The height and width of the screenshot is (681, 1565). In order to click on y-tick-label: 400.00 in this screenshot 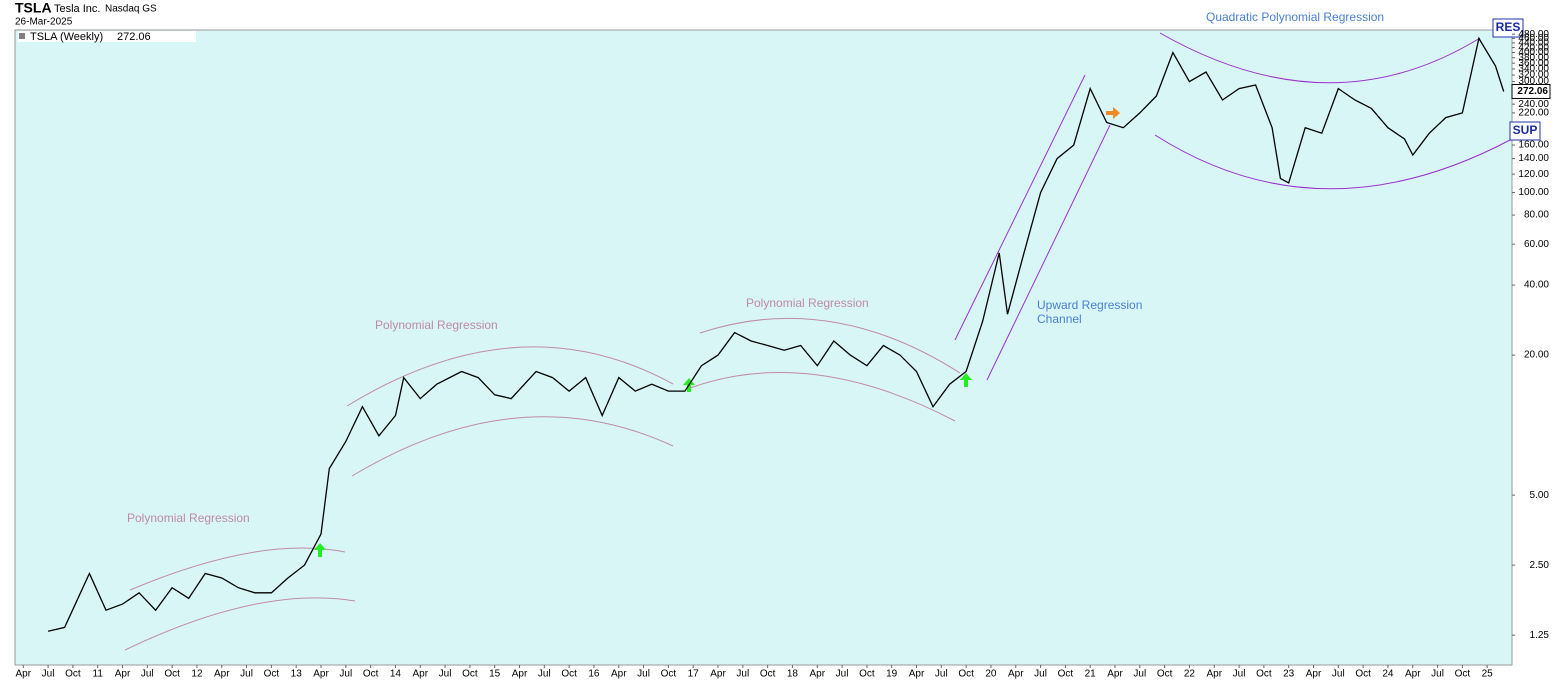, I will do `click(1533, 52)`.